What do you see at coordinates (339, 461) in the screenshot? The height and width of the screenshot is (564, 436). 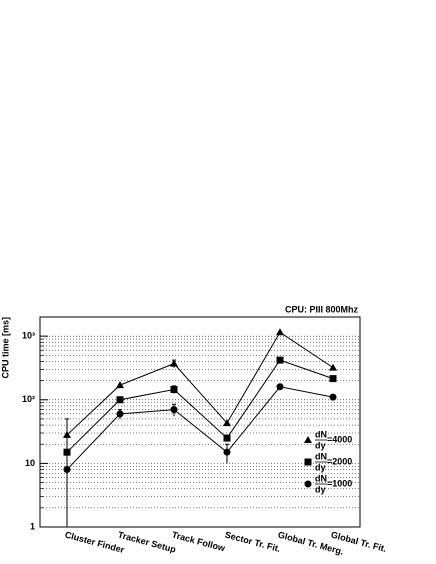 I see `legend-label: =2000` at bounding box center [339, 461].